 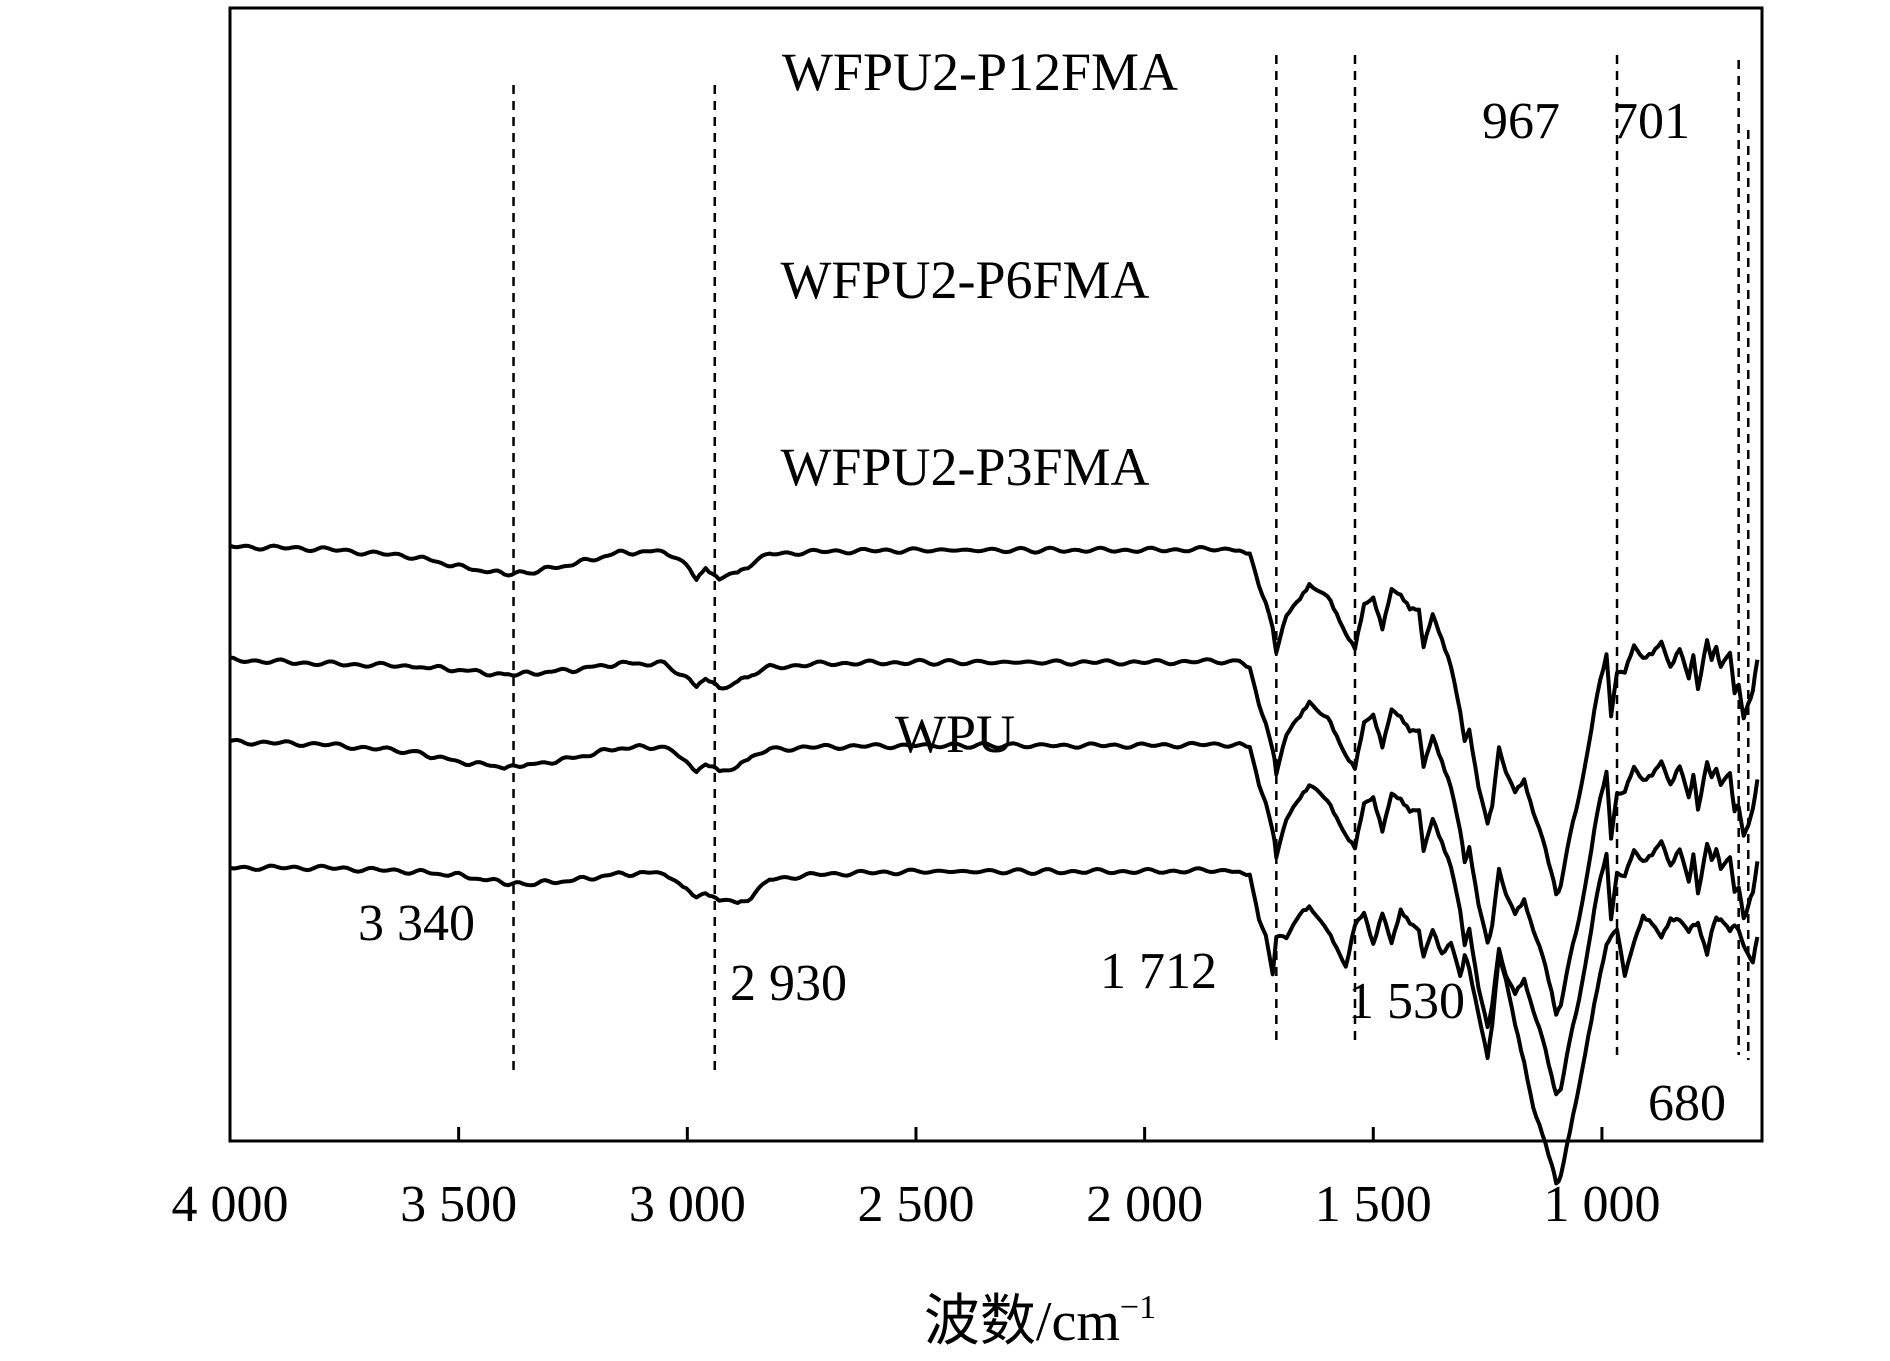 What do you see at coordinates (1373, 1204) in the screenshot?
I see `x-tick-label-1500: 1 500` at bounding box center [1373, 1204].